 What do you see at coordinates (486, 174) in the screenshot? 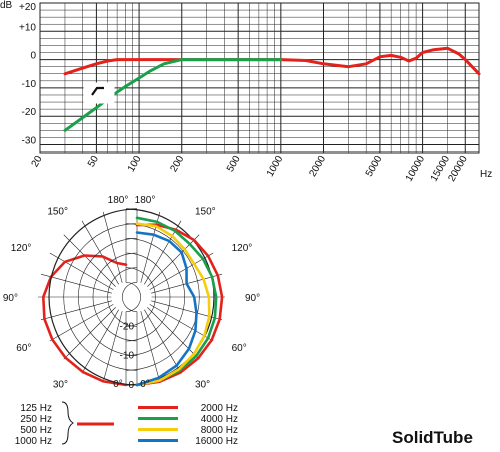
I see `x-unit-label: Hz` at bounding box center [486, 174].